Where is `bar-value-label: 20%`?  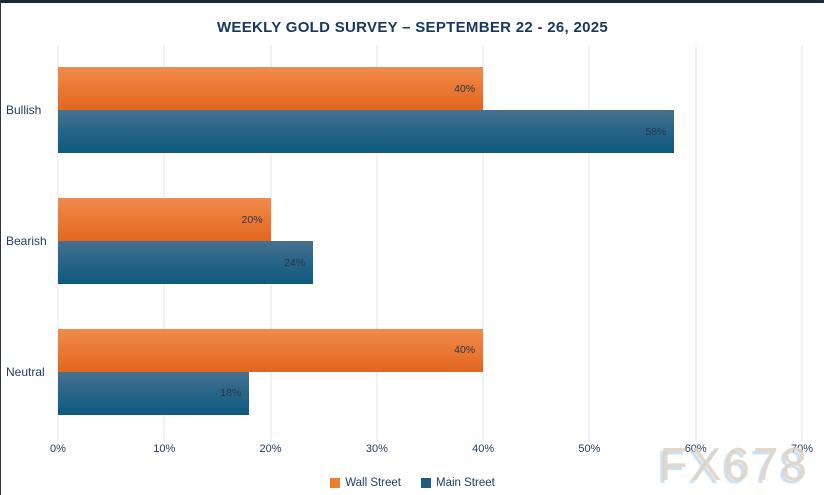
bar-value-label: 20% is located at coordinates (252, 219).